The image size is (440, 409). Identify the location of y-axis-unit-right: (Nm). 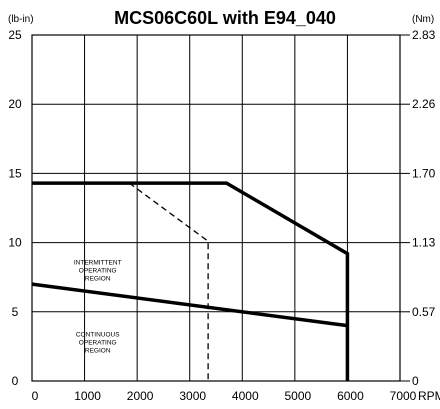
(423, 19).